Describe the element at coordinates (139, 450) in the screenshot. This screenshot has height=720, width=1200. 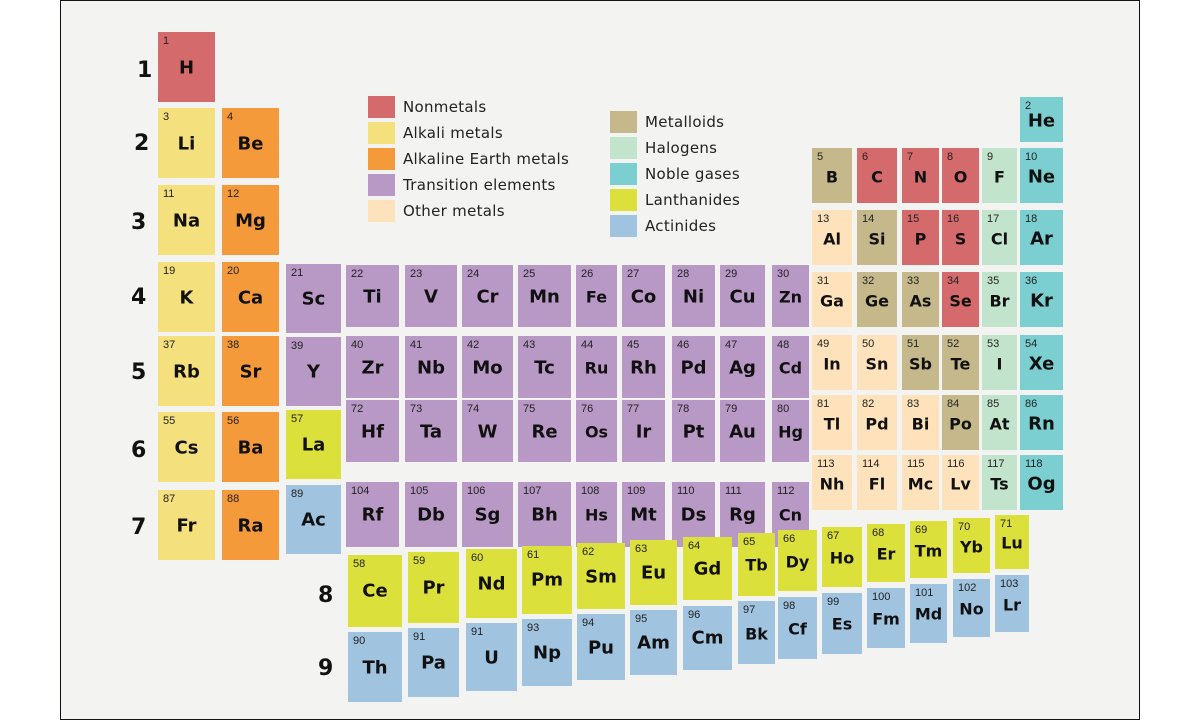
I see `period-label-6: 6` at that location.